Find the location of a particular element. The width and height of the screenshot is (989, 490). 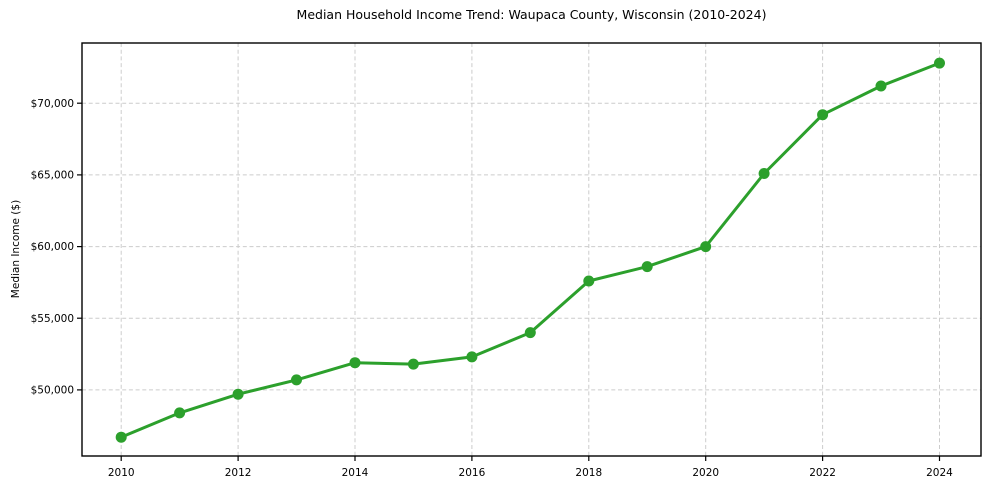

x-tick-label: 2024 is located at coordinates (939, 473).